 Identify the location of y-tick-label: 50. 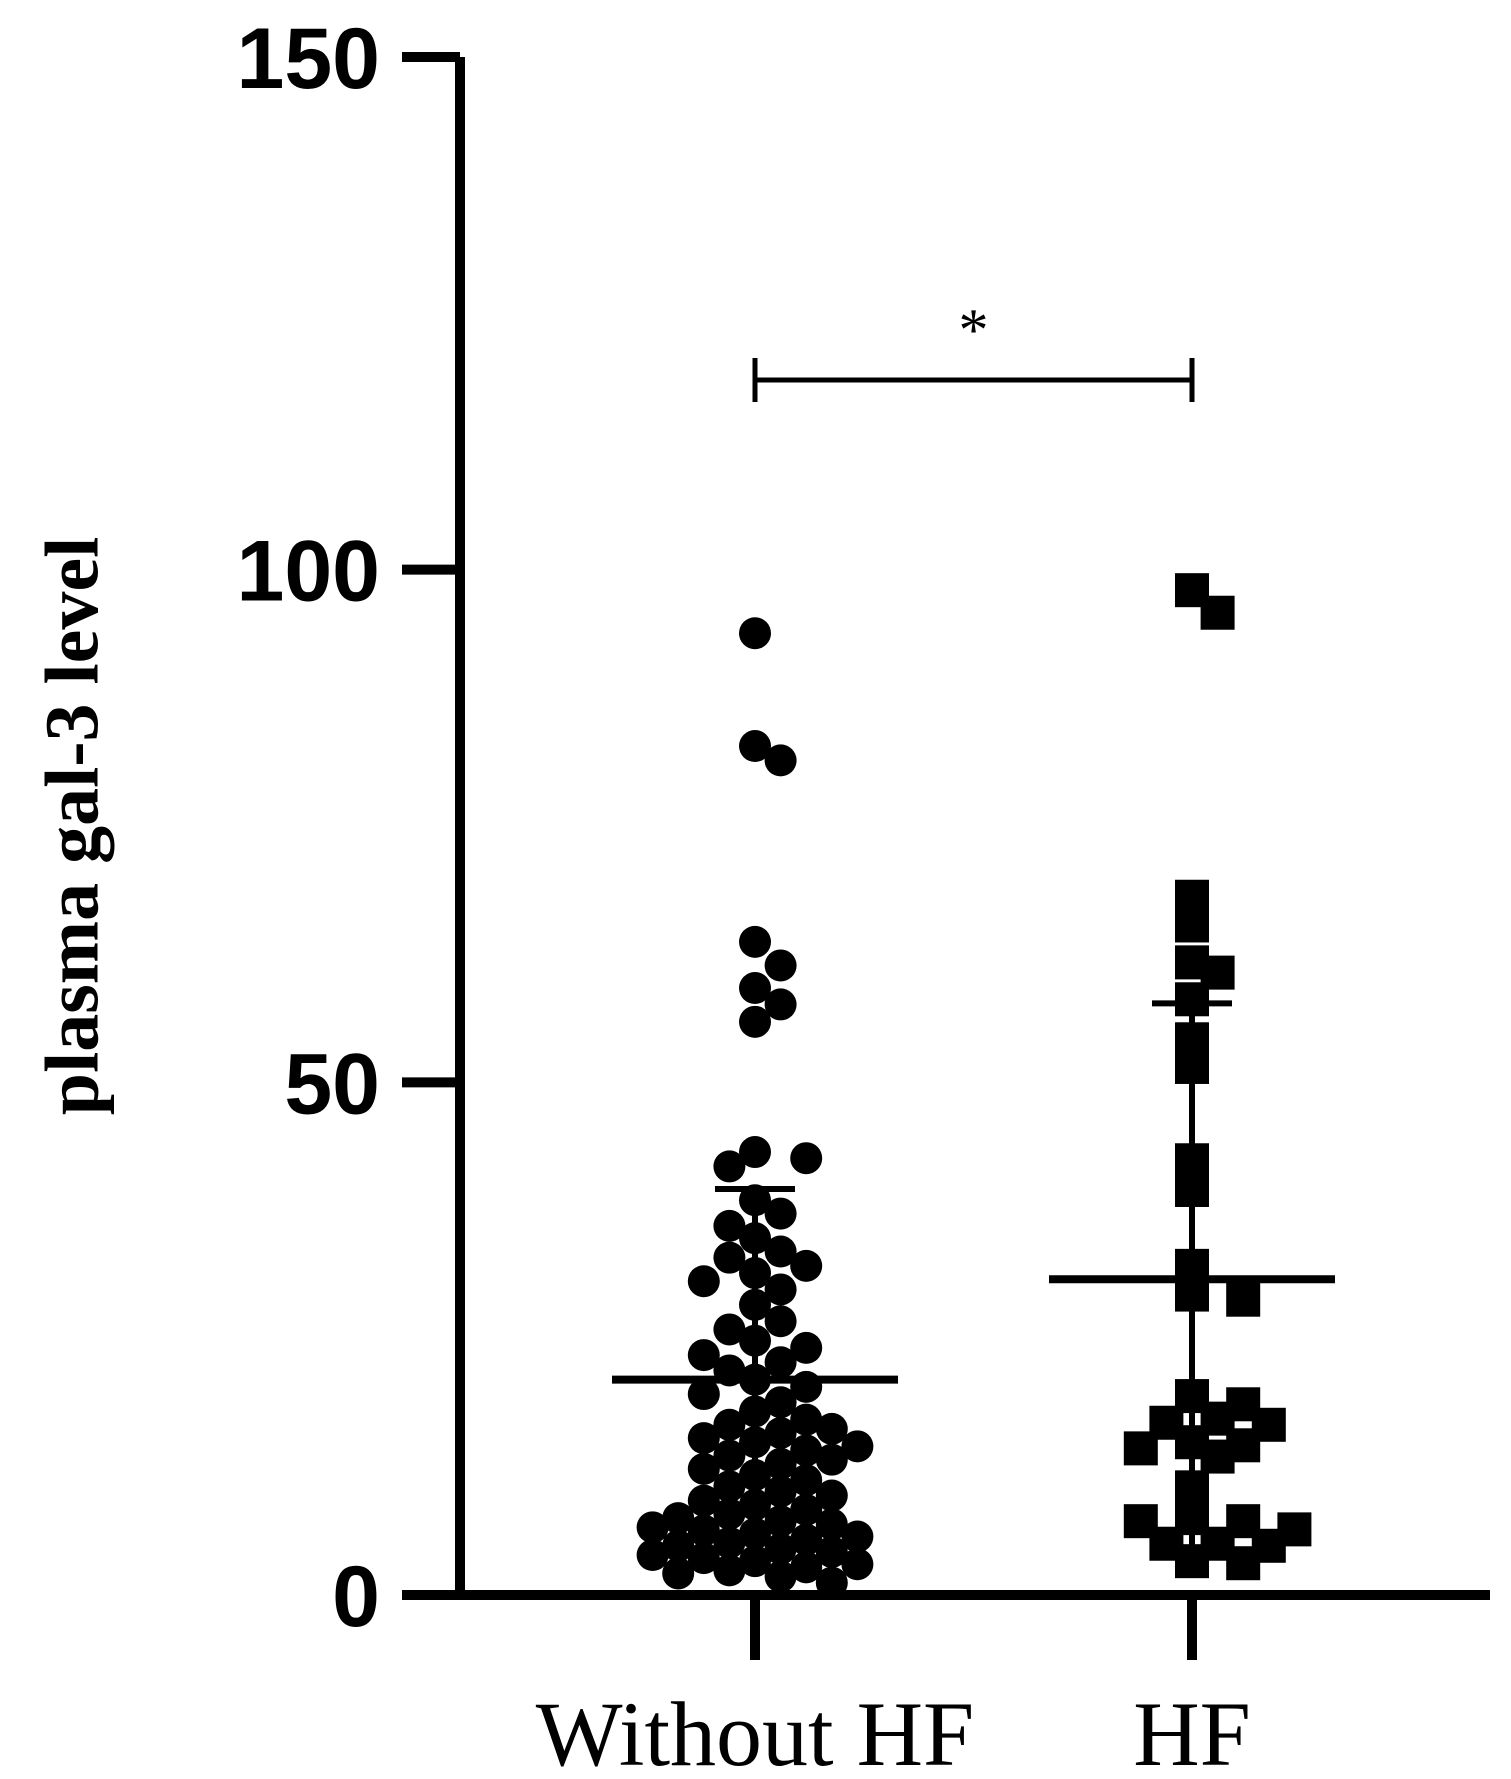
(332, 1084).